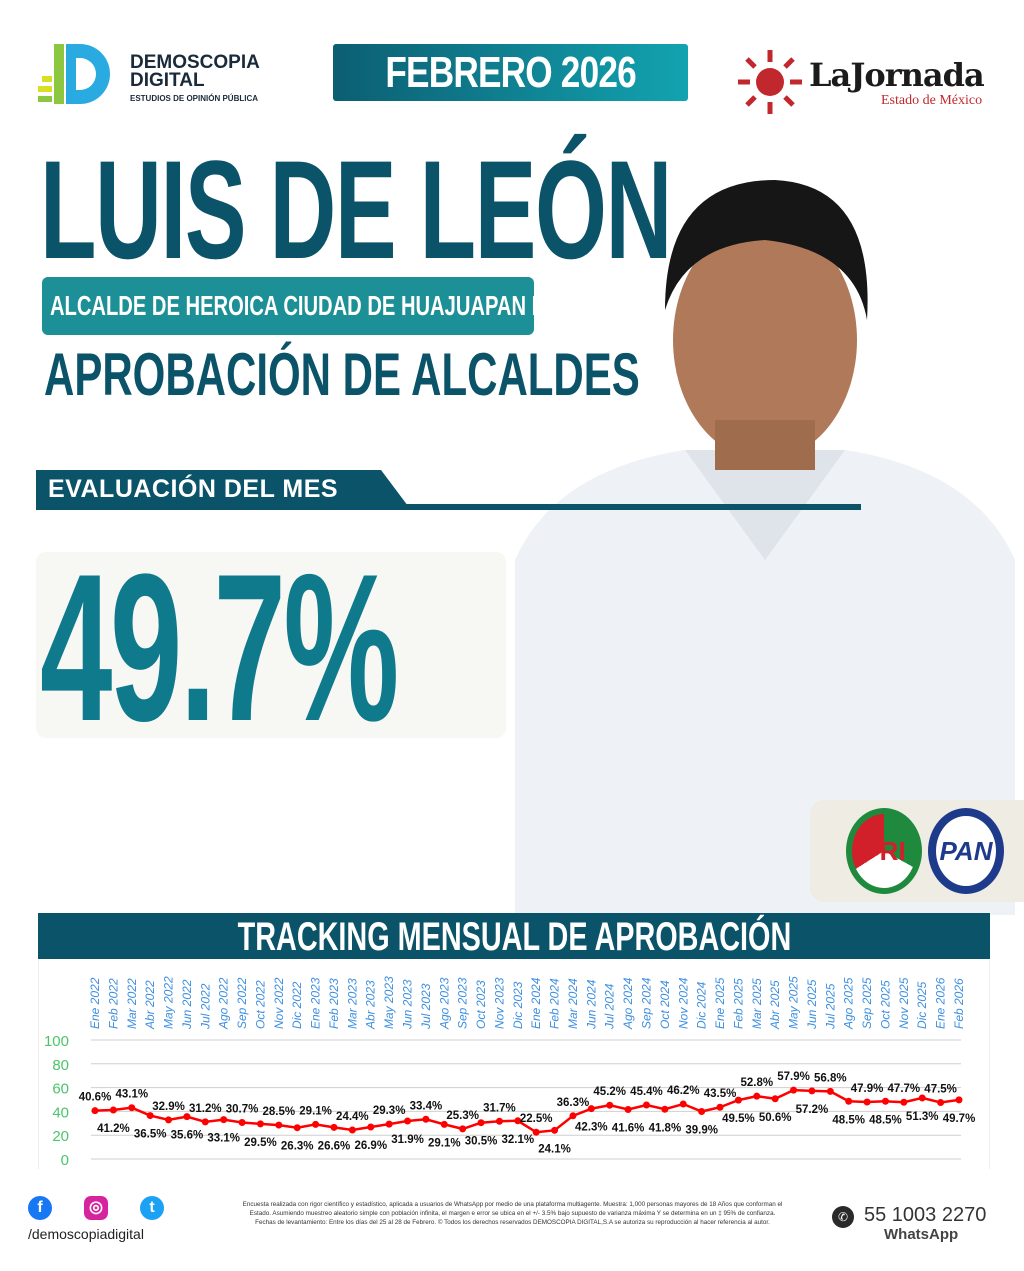  Describe the element at coordinates (96, 1208) in the screenshot. I see `instagram-icon: ◎` at that location.